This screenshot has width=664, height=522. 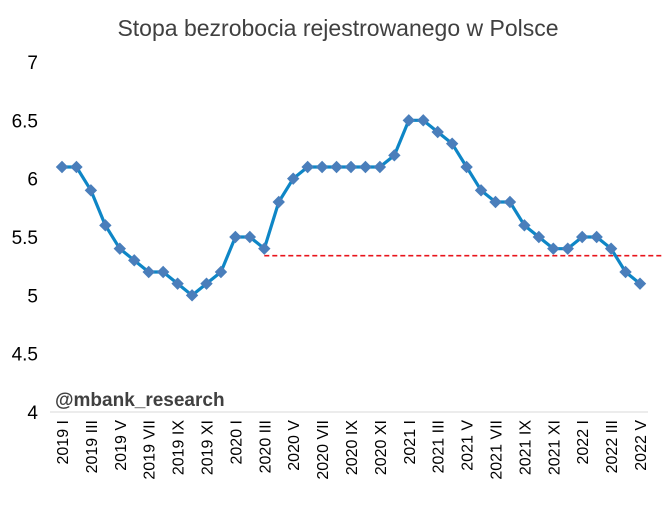 I want to click on x-tick-label: 2020 IX, so click(x=352, y=447).